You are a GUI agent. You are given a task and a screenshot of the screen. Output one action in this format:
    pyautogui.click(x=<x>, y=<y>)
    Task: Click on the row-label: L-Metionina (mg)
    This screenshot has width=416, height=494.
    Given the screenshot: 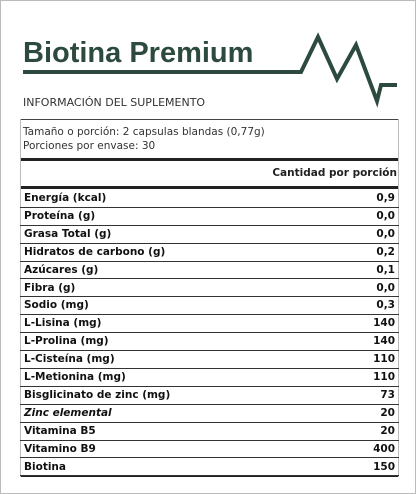 What is the action you would take?
    pyautogui.click(x=75, y=377)
    